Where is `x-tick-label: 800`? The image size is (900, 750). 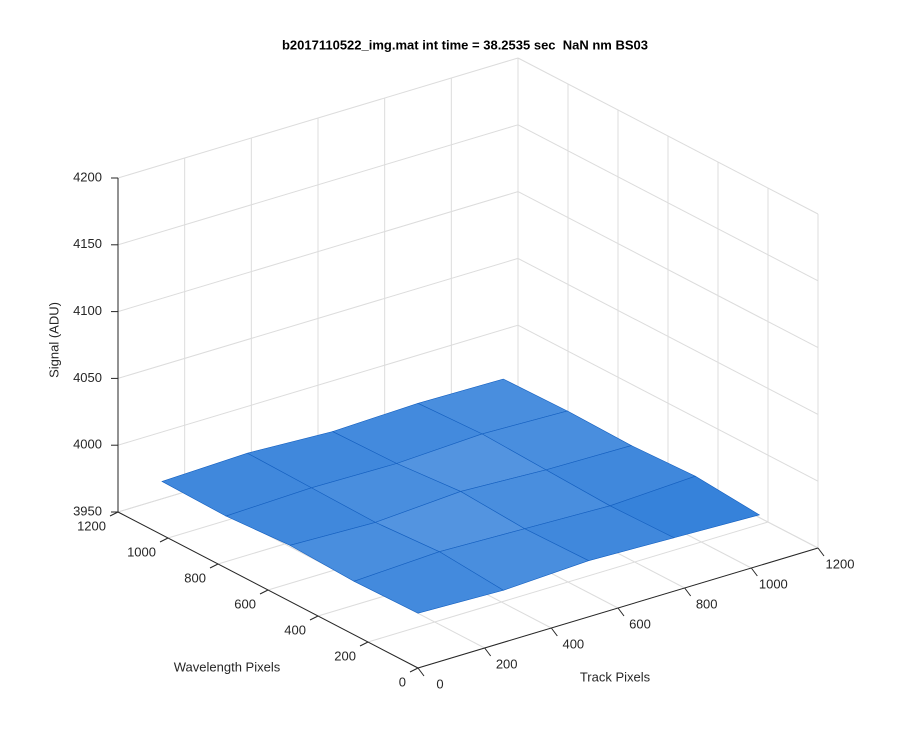 x-tick-label: 800 is located at coordinates (707, 603).